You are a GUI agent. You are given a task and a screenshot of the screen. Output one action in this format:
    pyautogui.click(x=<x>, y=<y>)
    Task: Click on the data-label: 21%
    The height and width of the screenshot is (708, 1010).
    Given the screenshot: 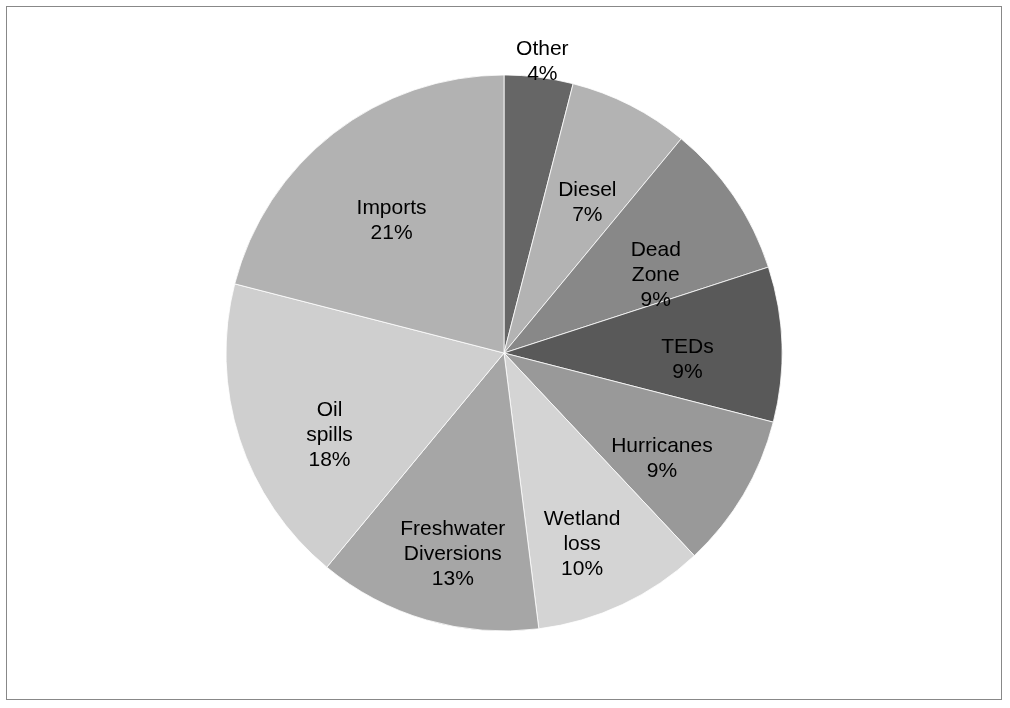 What is the action you would take?
    pyautogui.click(x=391, y=232)
    